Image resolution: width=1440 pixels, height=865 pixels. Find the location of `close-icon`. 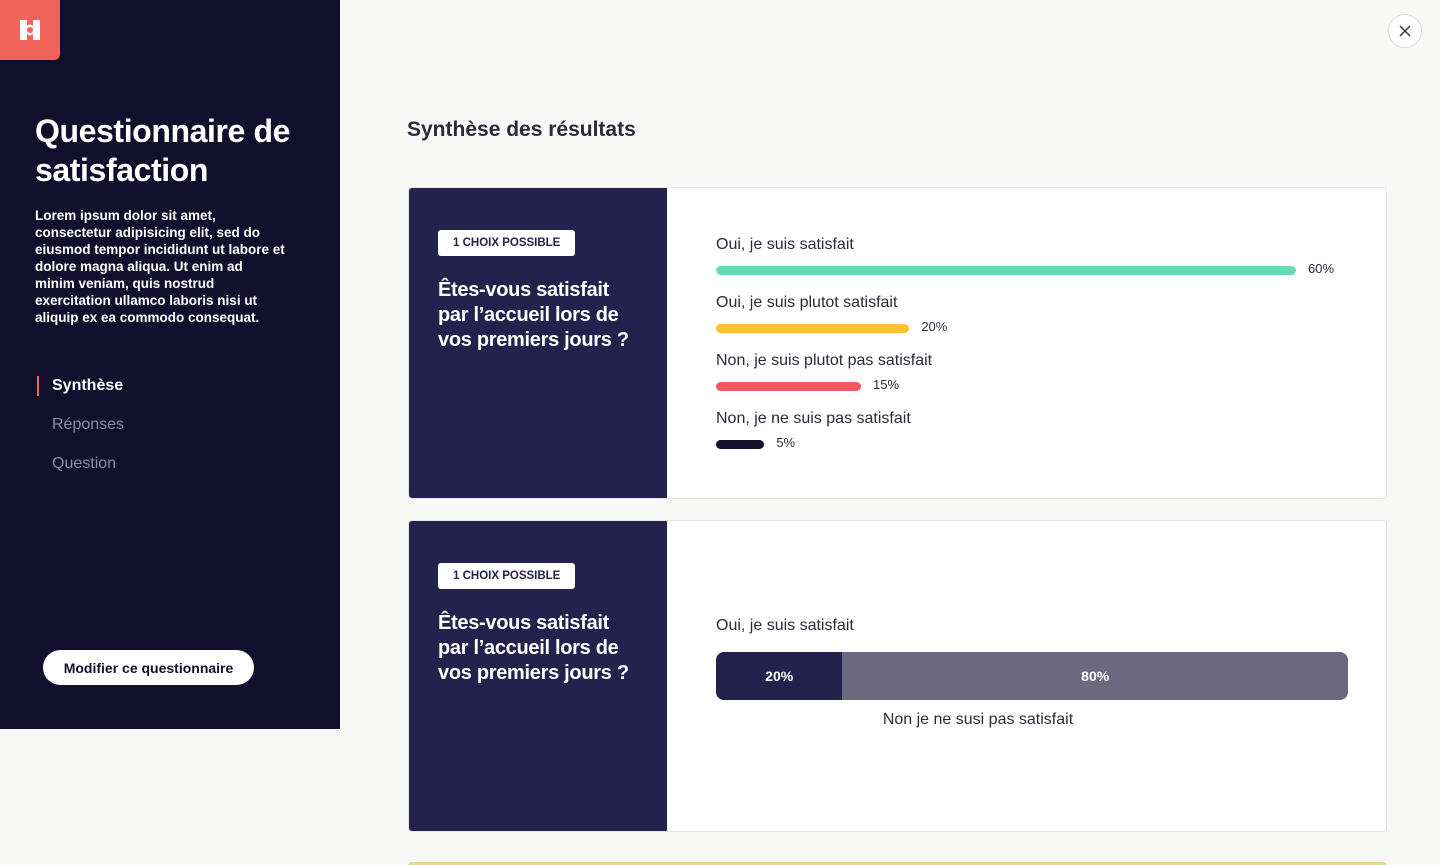

close-icon is located at coordinates (1405, 31).